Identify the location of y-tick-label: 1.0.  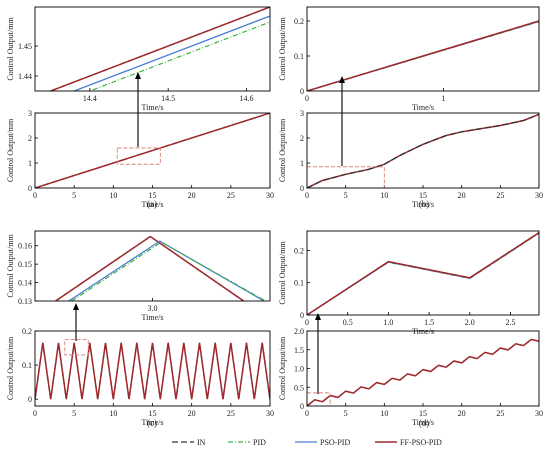
(299, 369).